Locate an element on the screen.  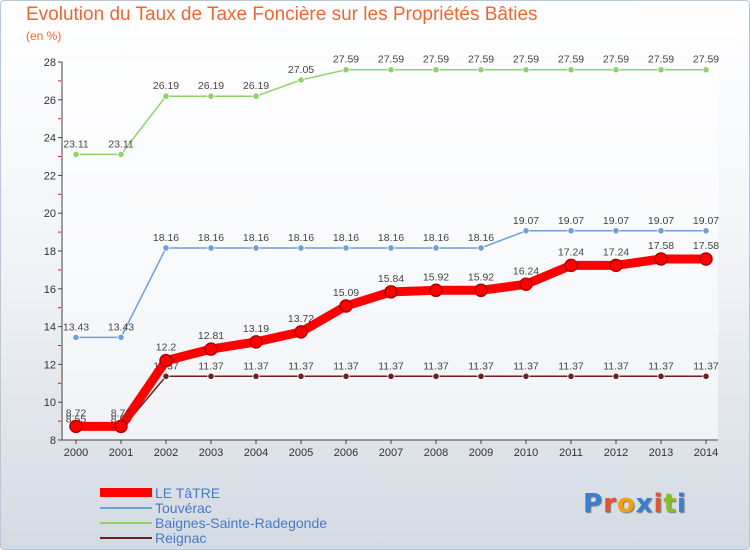
x-tick-label: 2002 is located at coordinates (166, 453).